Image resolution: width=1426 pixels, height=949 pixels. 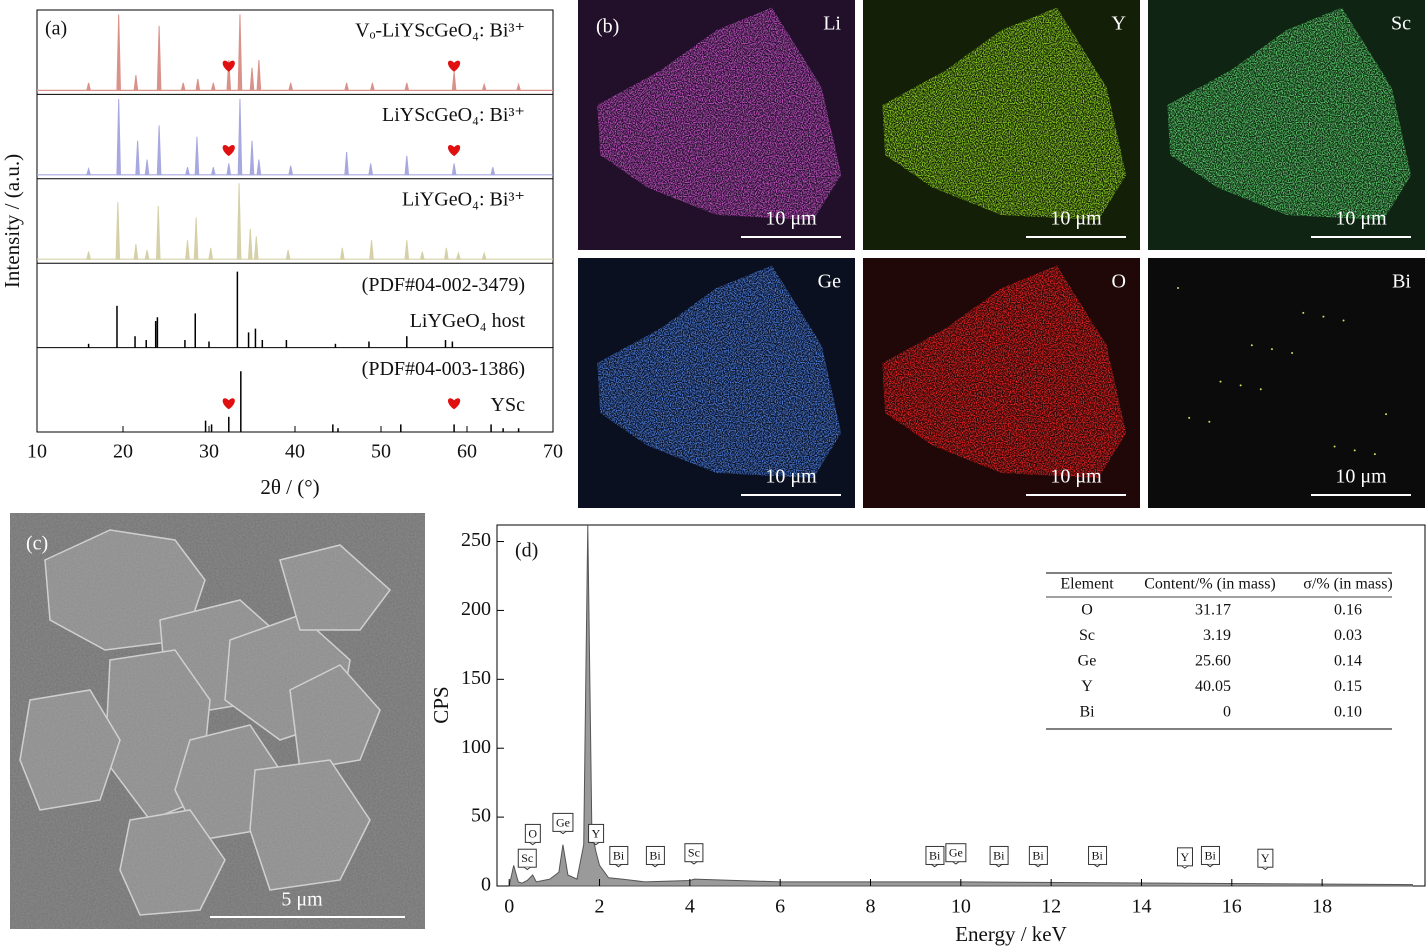 I want to click on peak-label: O, so click(x=532, y=833).